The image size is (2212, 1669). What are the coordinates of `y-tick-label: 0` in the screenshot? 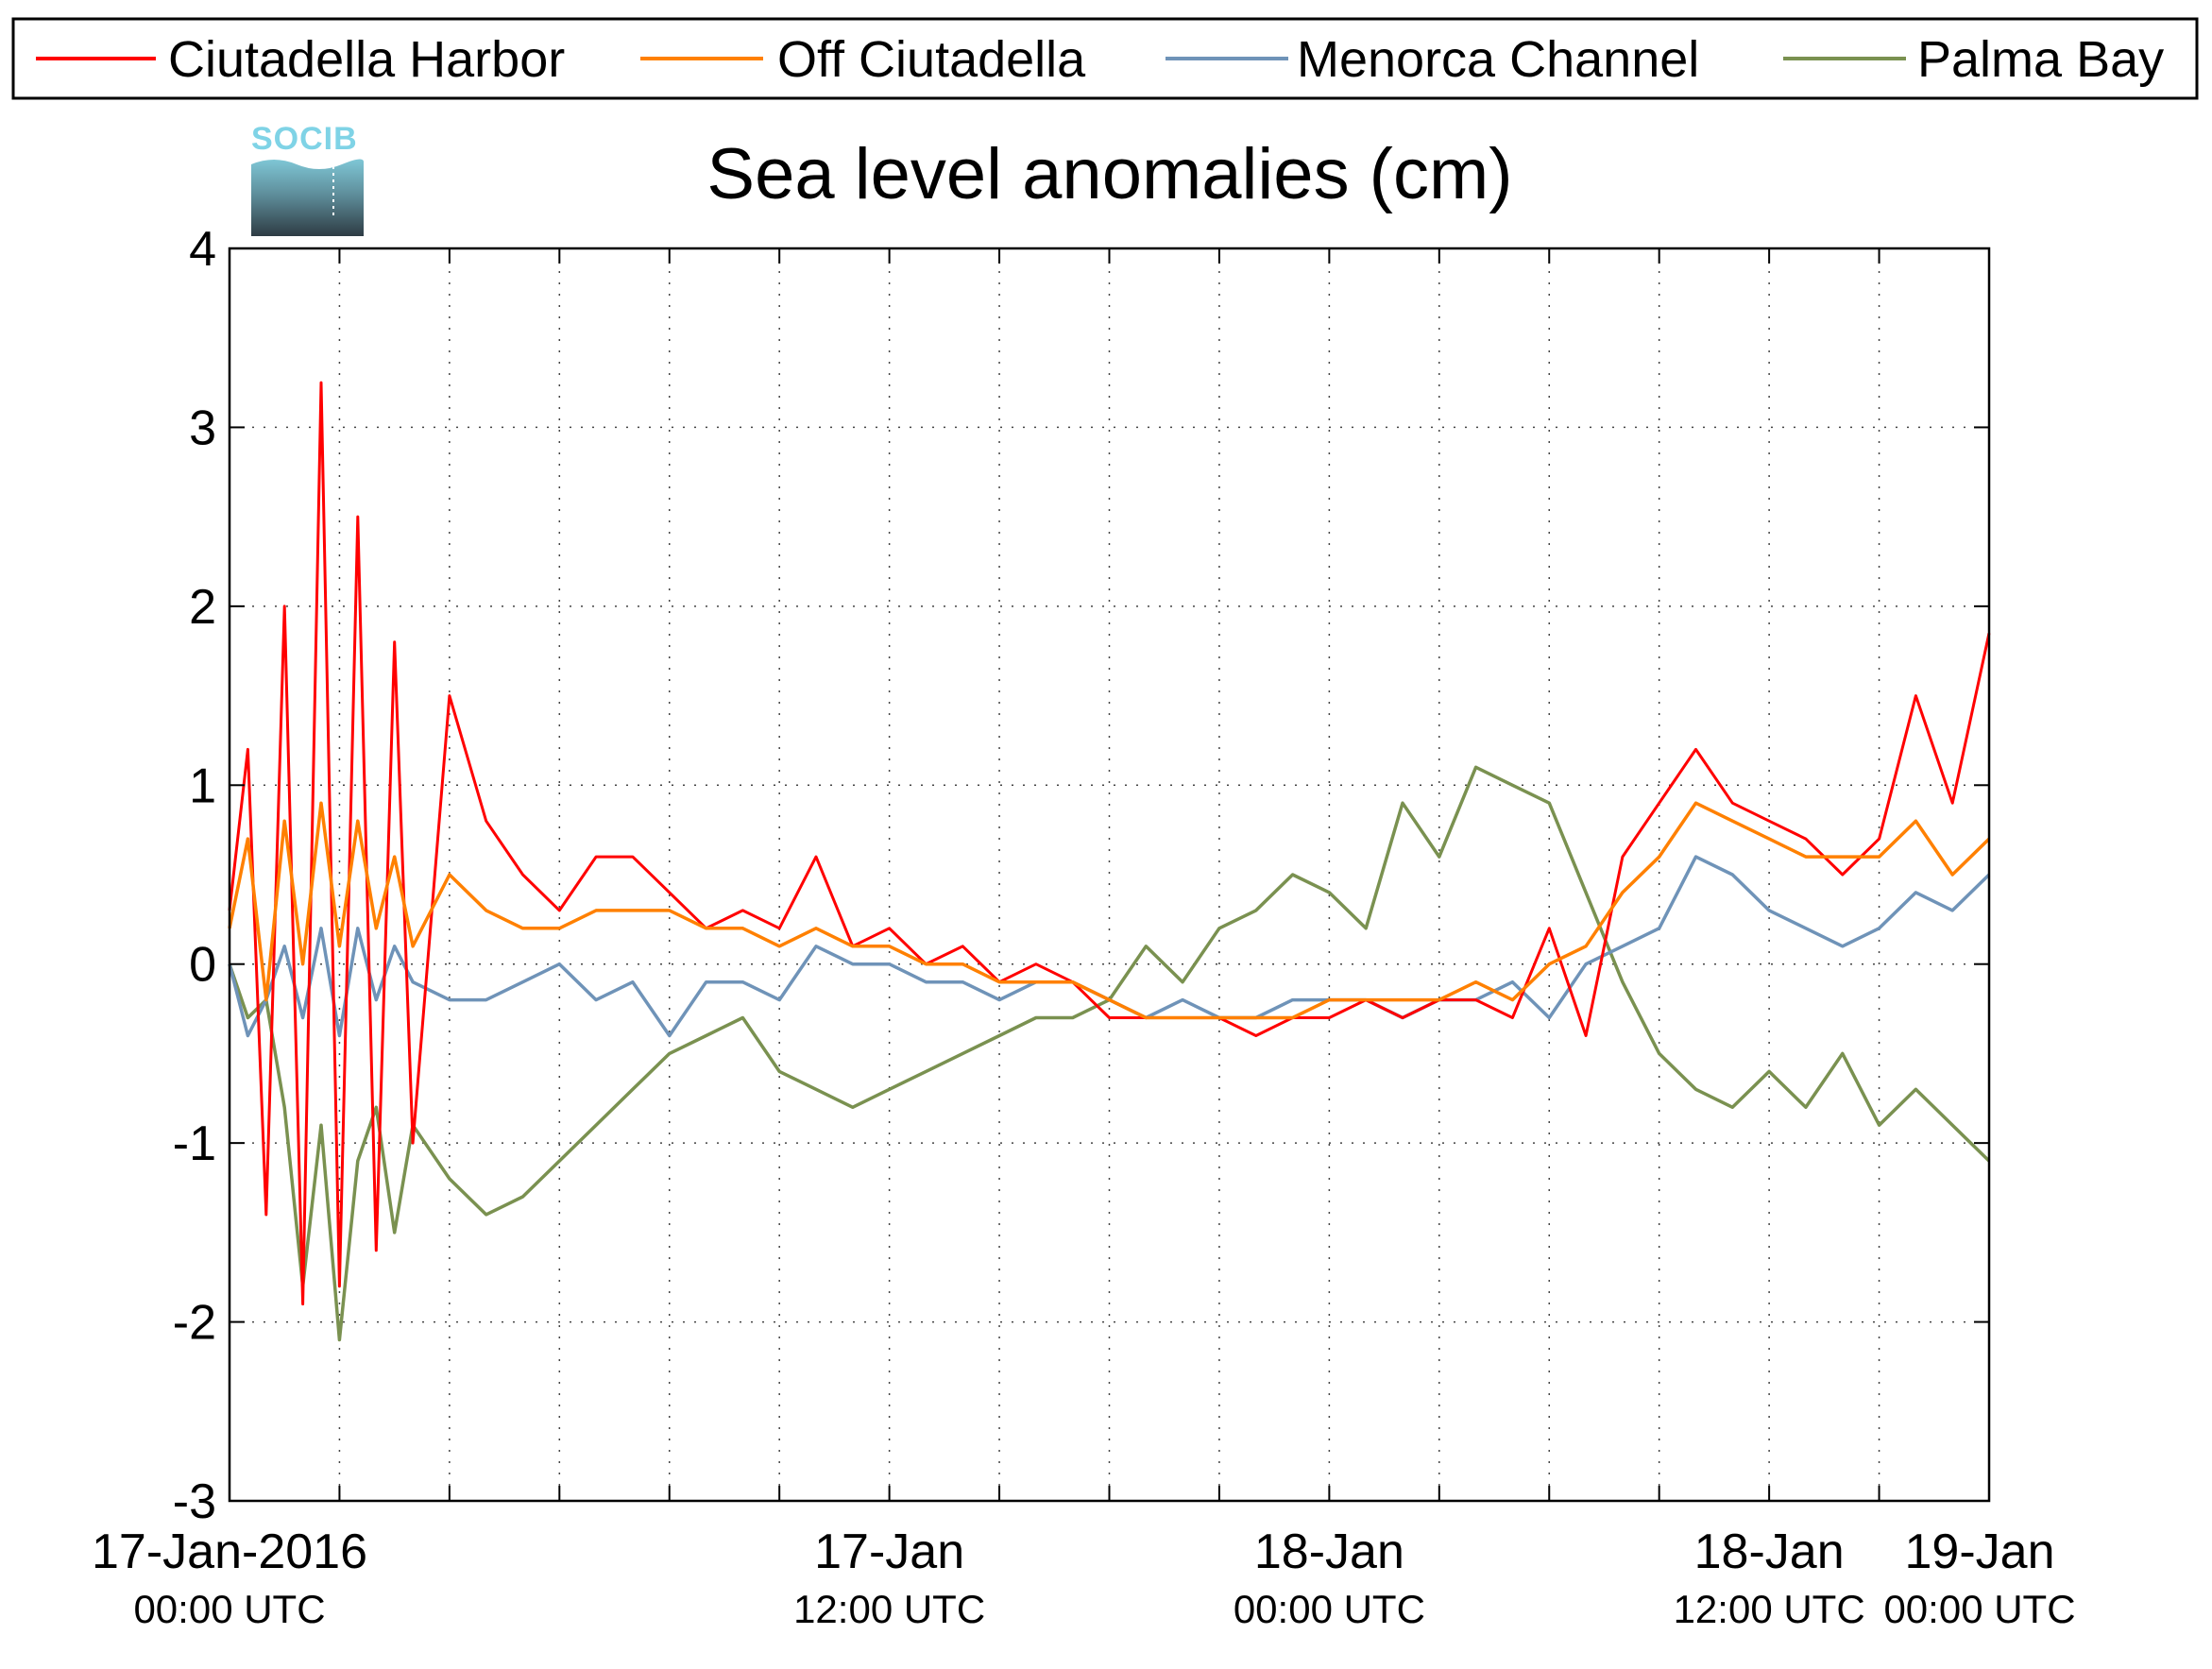 It's located at (202, 966).